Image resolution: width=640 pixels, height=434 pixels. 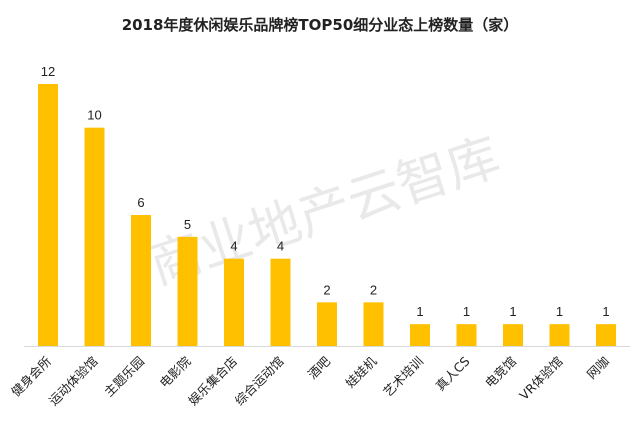 What do you see at coordinates (233, 246) in the screenshot?
I see `value-label-5: 4` at bounding box center [233, 246].